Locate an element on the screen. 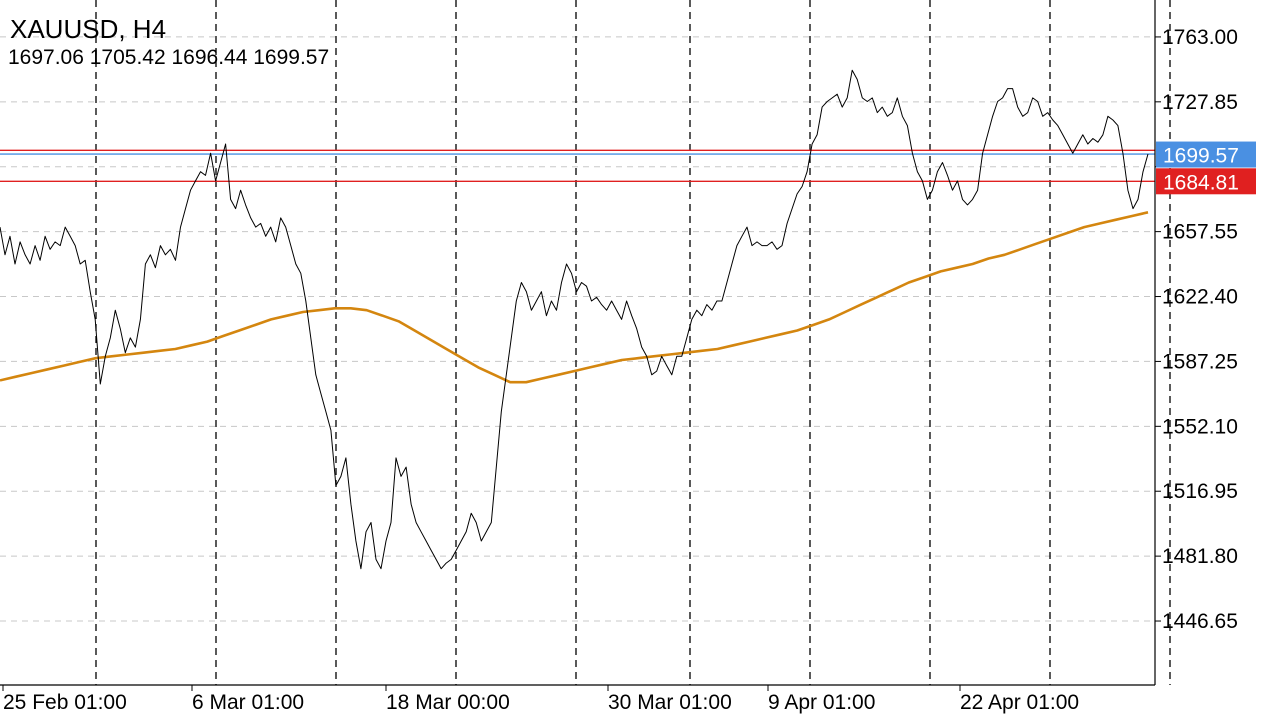 The width and height of the screenshot is (1280, 720). x-tick-label: 18 Mar 00:00 is located at coordinates (448, 702).